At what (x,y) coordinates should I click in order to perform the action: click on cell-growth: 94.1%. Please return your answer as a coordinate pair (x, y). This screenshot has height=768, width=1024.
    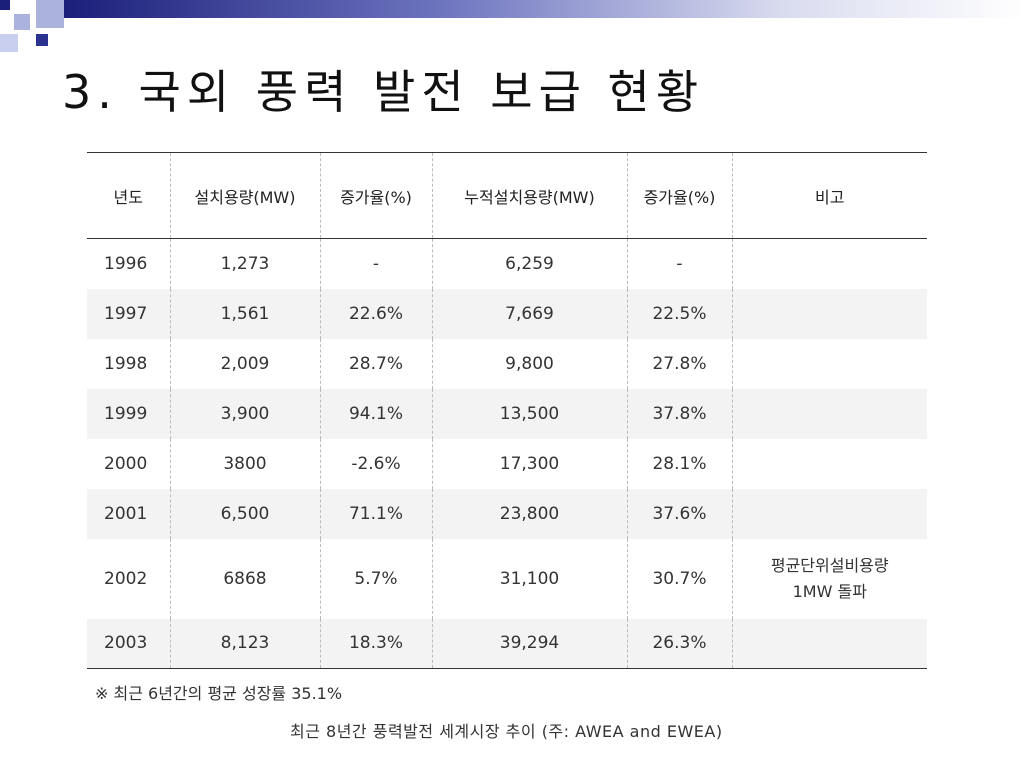
    Looking at the image, I should click on (375, 413).